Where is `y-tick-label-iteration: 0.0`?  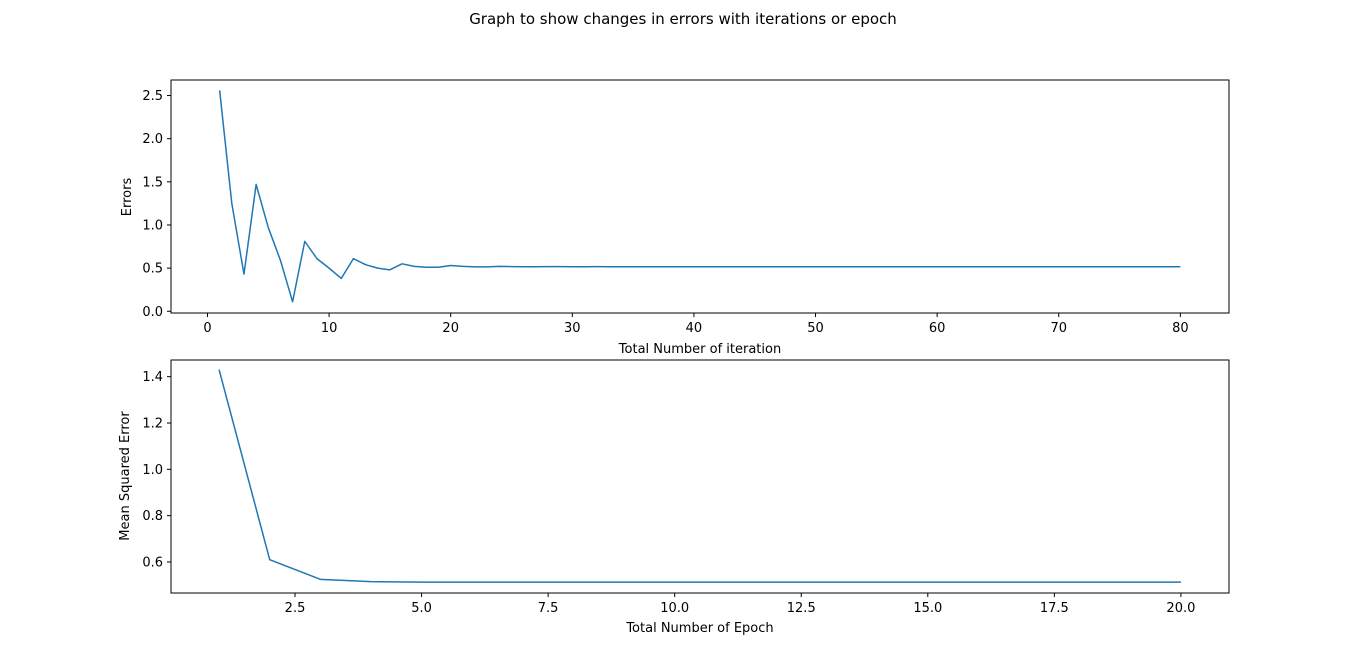
y-tick-label-iteration: 0.0 is located at coordinates (152, 312).